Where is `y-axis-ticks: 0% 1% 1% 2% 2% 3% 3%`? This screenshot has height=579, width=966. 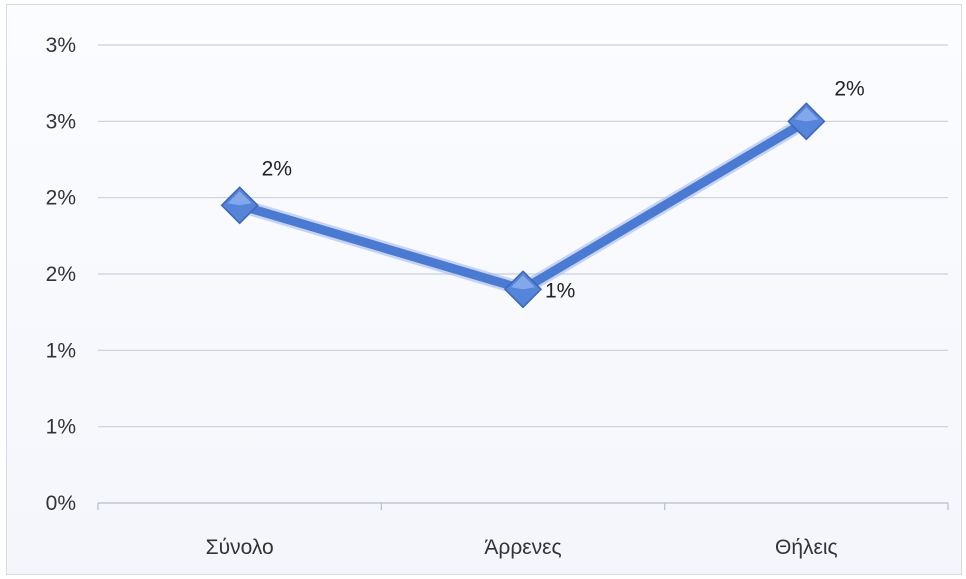 y-axis-ticks: 0% 1% 1% 2% 2% 3% 3% is located at coordinates (61, 274).